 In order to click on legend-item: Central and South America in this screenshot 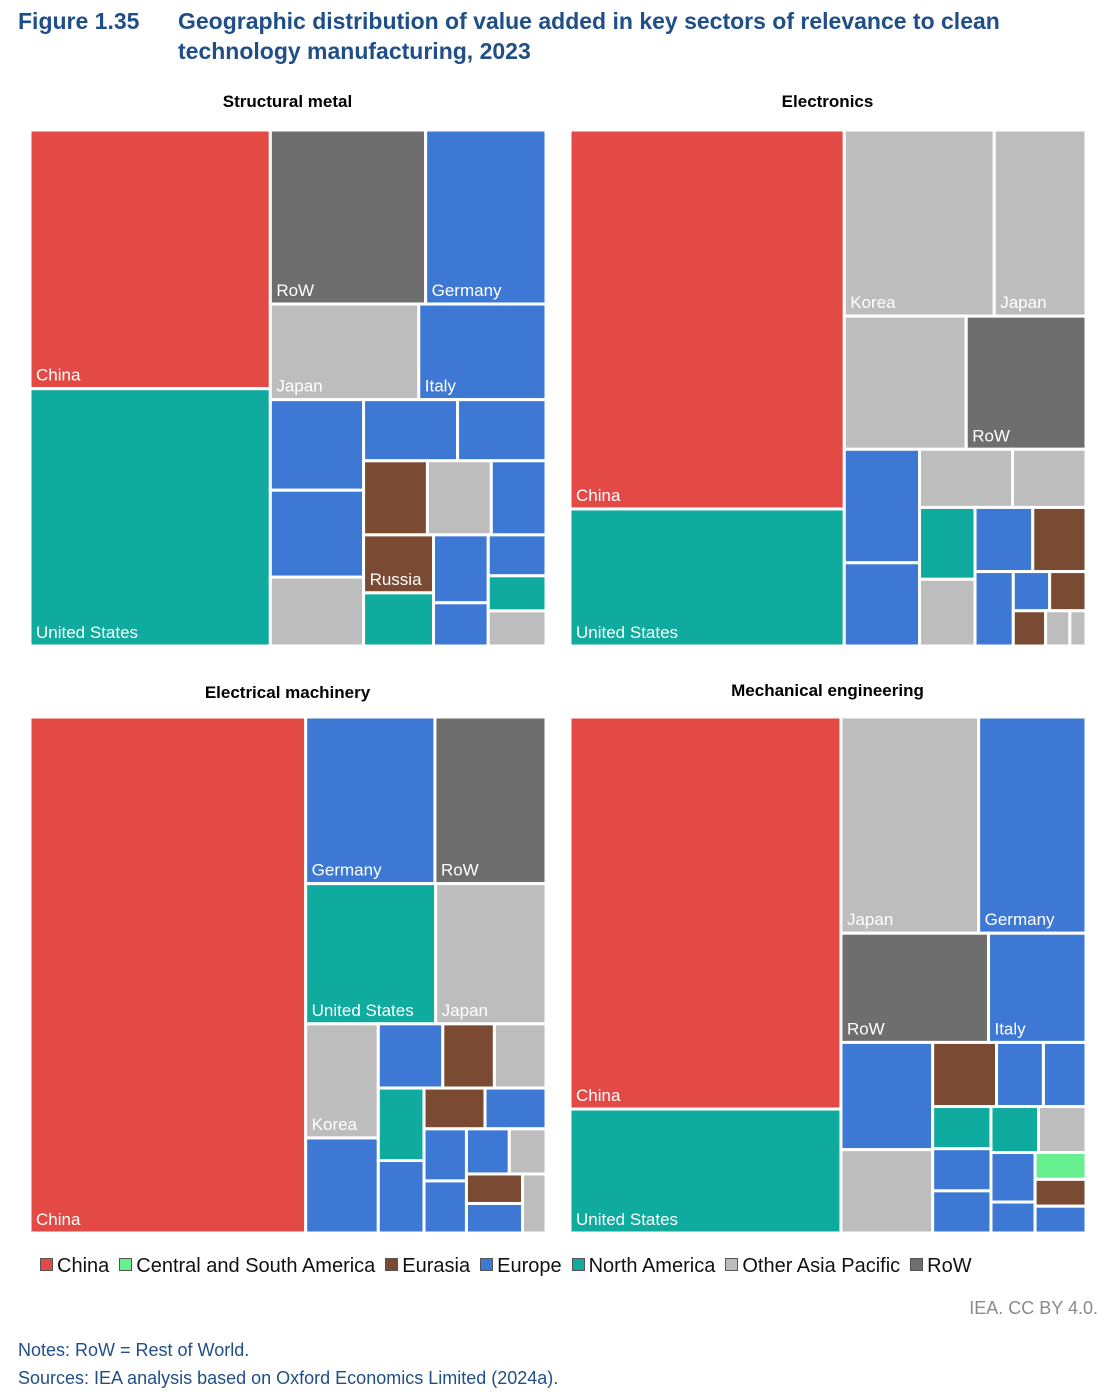, I will do `click(247, 1266)`.